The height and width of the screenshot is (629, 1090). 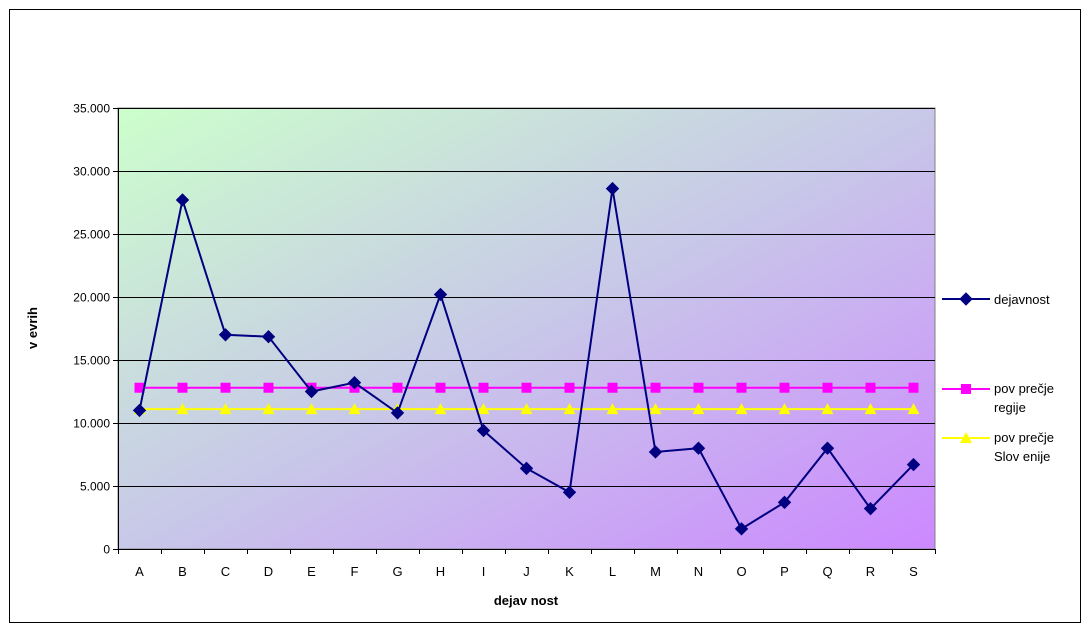 I want to click on x-tick-label: O, so click(x=741, y=571).